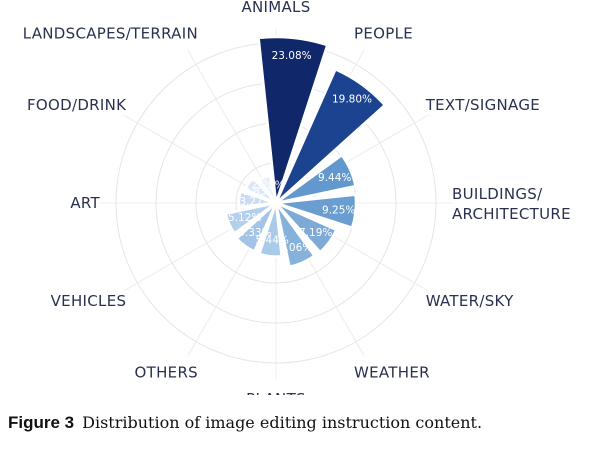 The height and width of the screenshot is (450, 592). I want to click on value-label-11: 2.20%, so click(267, 186).